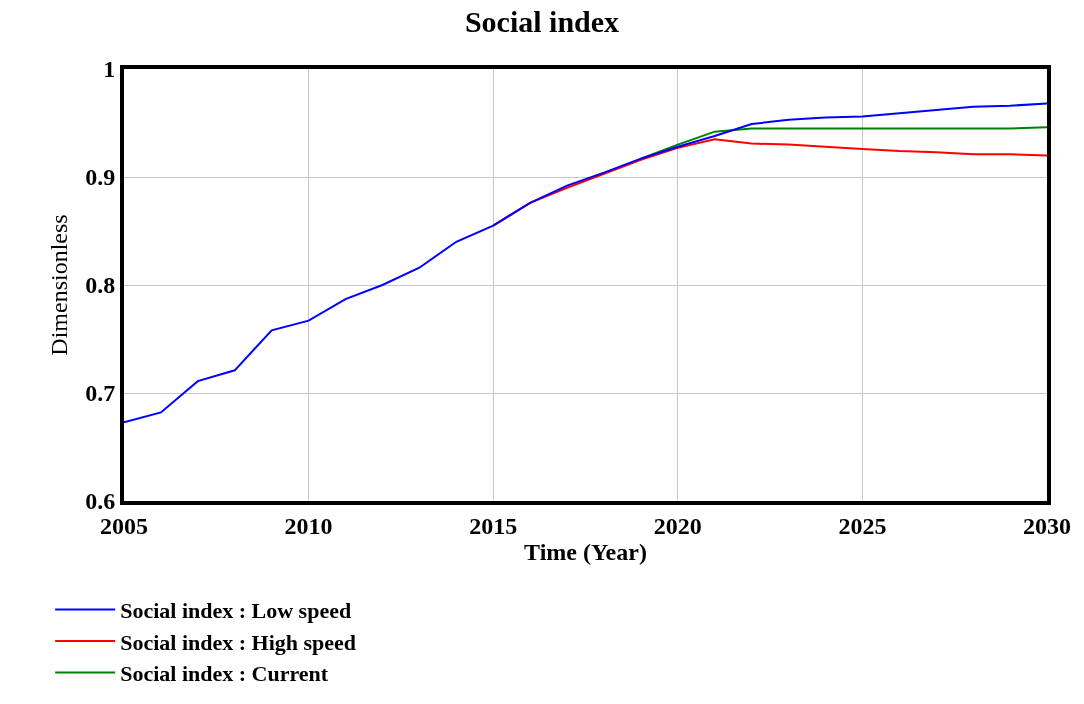 This screenshot has height=704, width=1084. What do you see at coordinates (308, 525) in the screenshot?
I see `x-tick-label: 2010` at bounding box center [308, 525].